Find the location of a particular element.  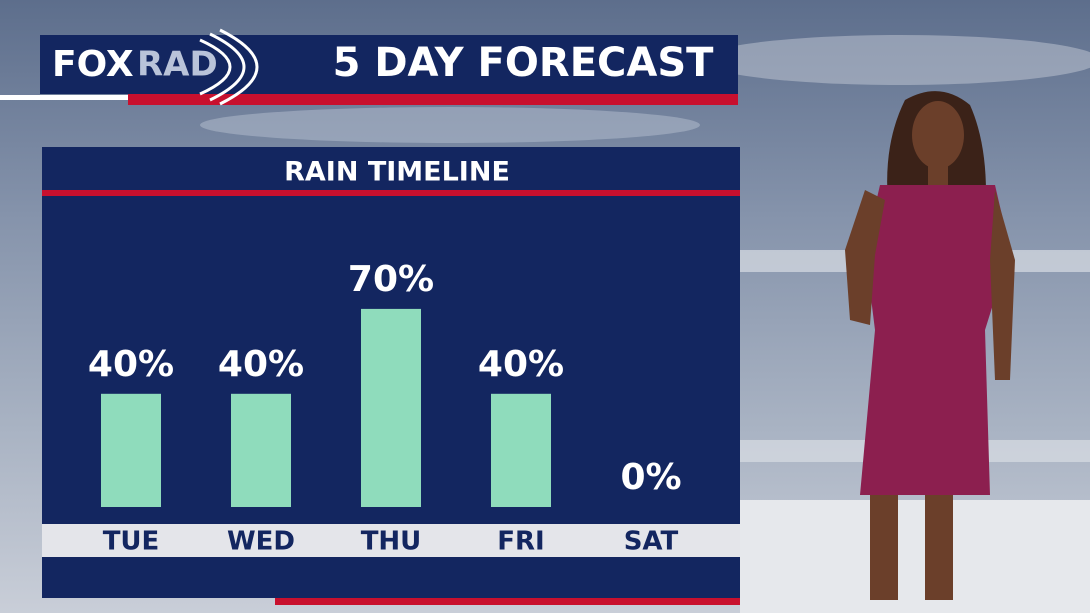

category-label: WED is located at coordinates (261, 542).